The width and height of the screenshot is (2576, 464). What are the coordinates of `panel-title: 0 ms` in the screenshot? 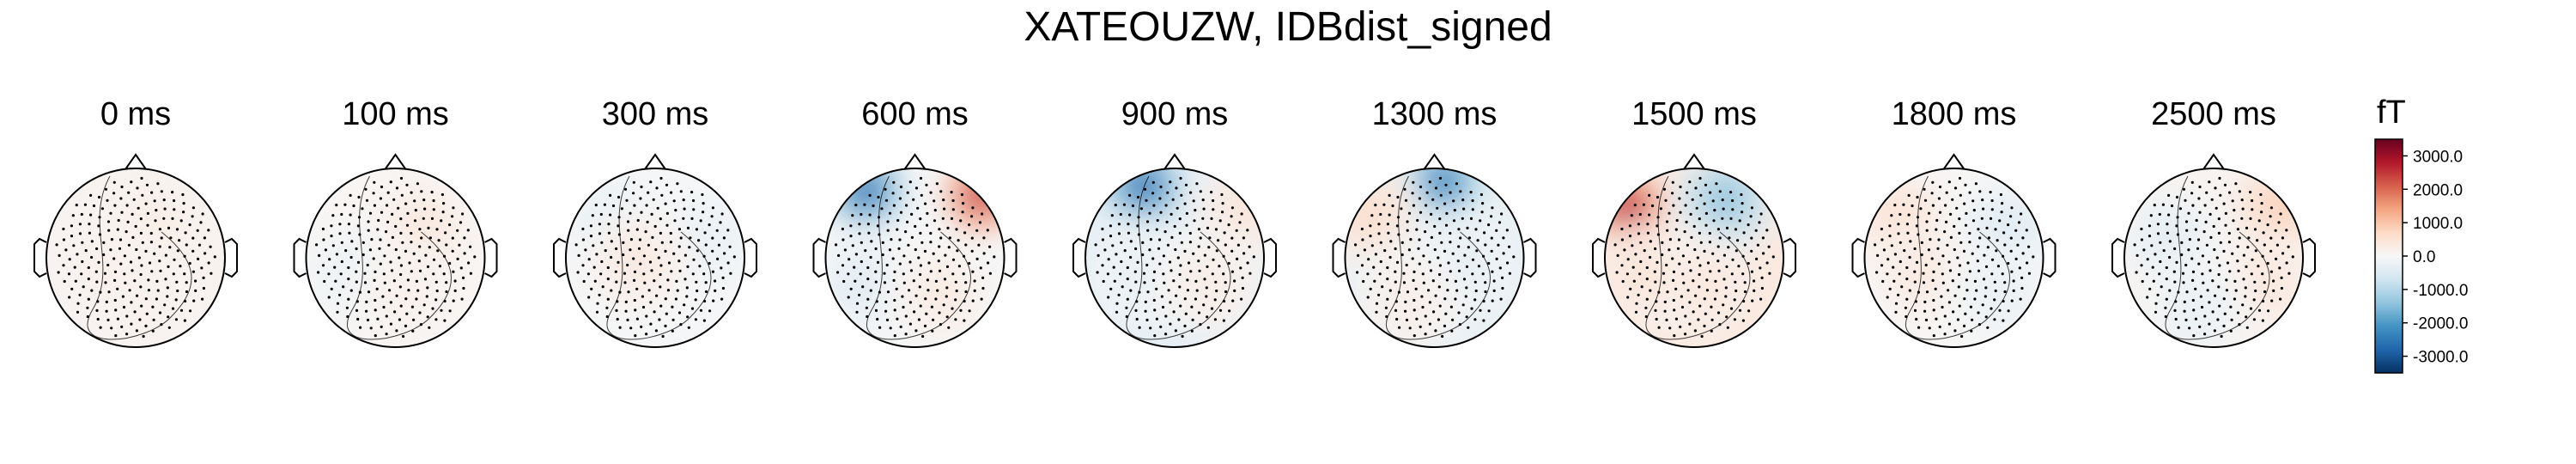 It's located at (136, 114).